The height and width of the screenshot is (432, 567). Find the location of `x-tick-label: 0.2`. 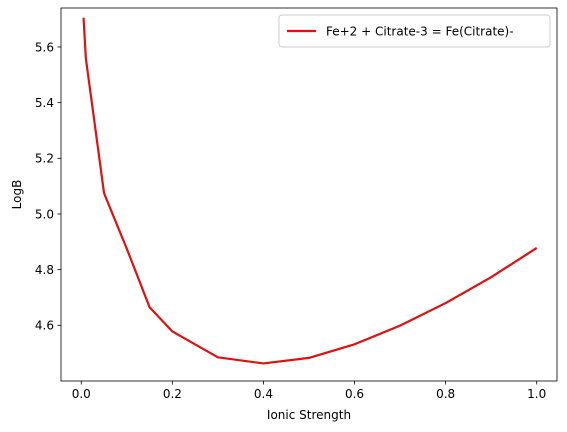

x-tick-label: 0.2 is located at coordinates (172, 394).